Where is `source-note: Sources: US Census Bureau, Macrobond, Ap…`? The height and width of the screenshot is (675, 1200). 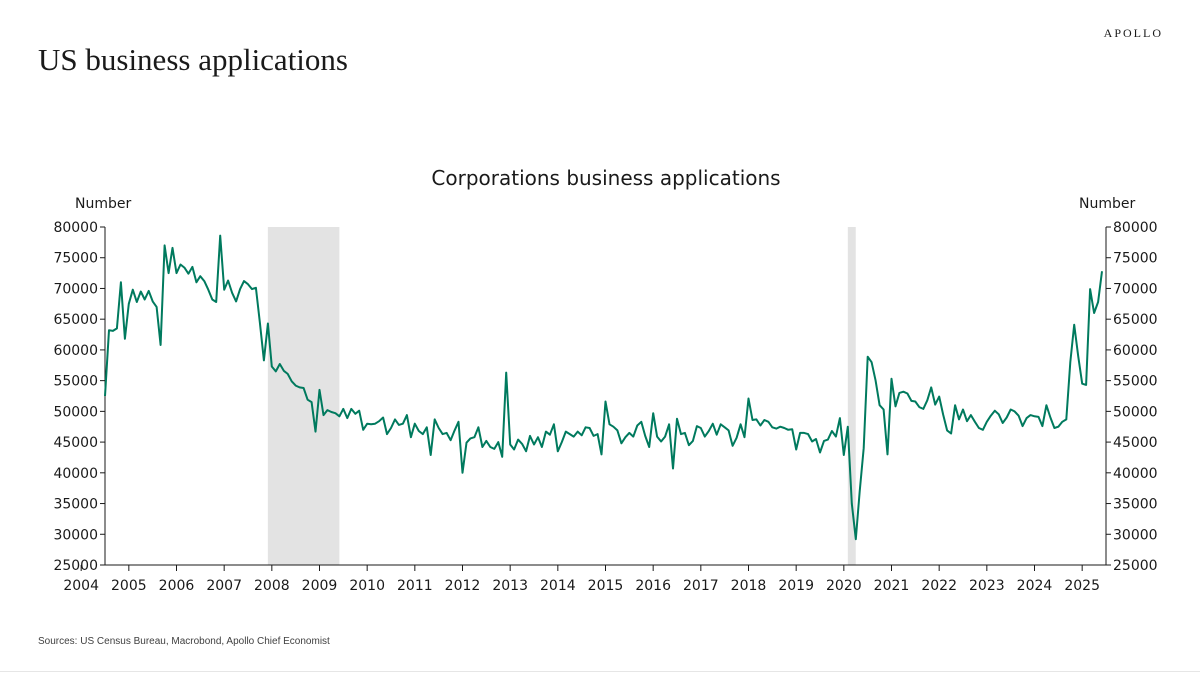
source-note: Sources: US Census Bureau, Macrobond, Ap… is located at coordinates (184, 641).